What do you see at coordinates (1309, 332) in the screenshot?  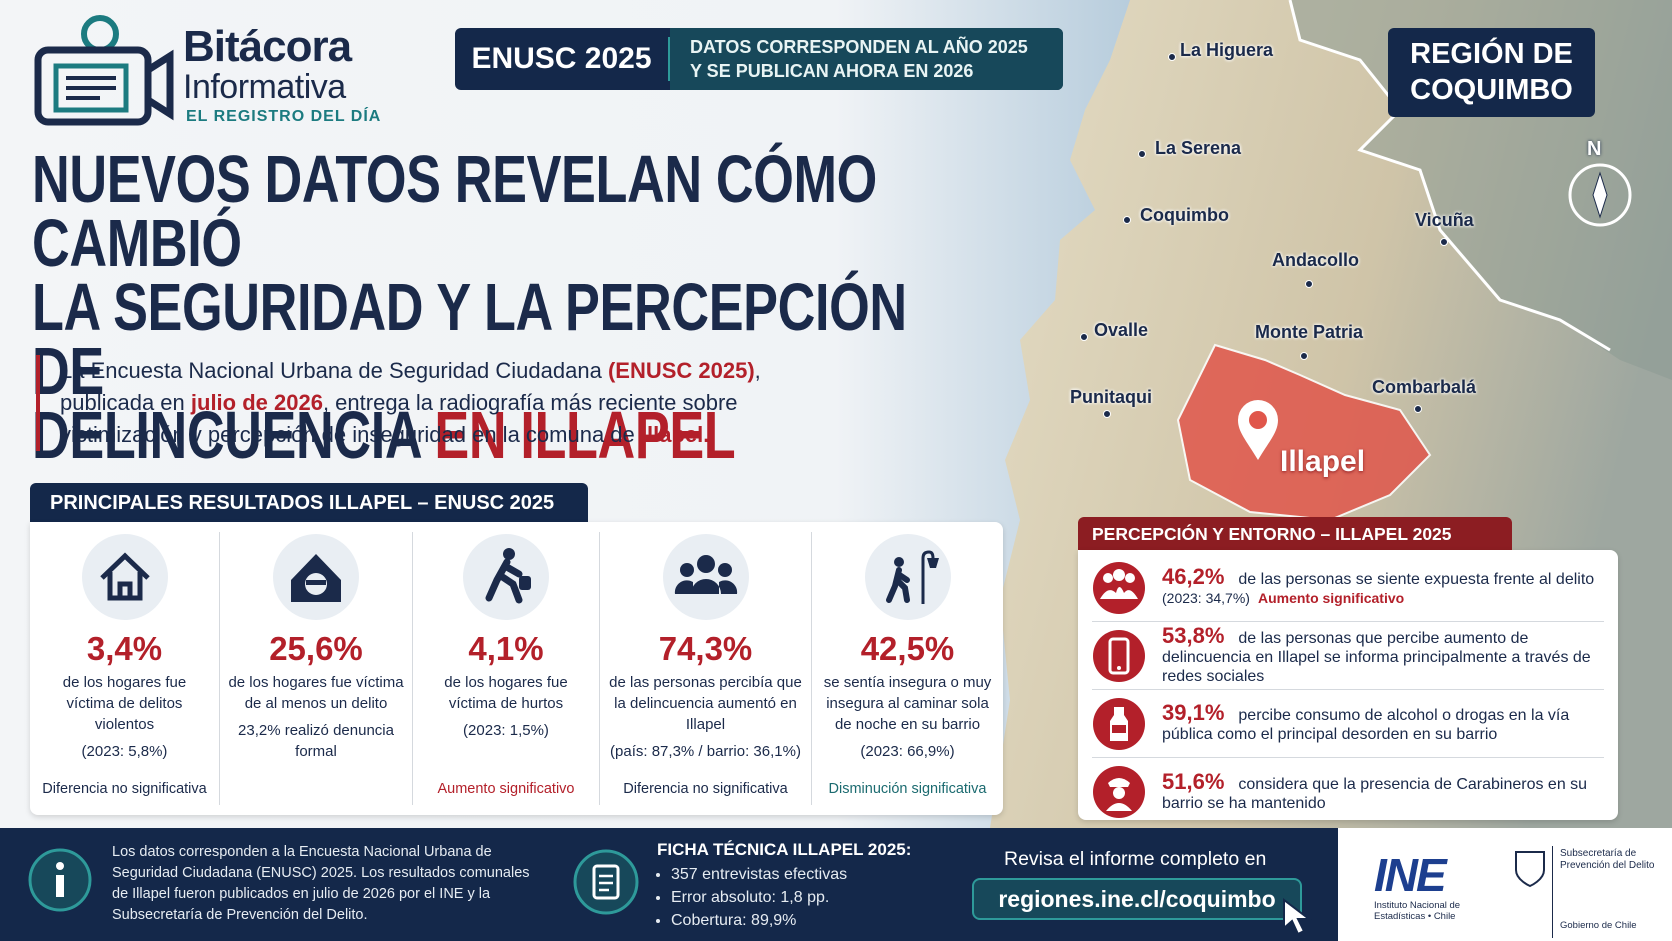 I see `city-label: Monte Patria` at bounding box center [1309, 332].